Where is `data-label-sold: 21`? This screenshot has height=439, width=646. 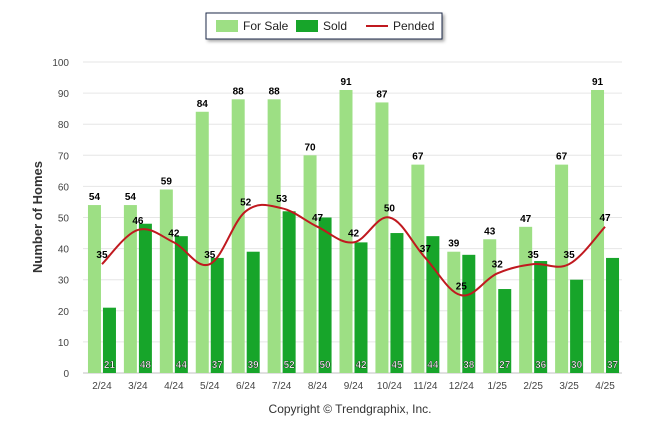
data-label-sold: 21 is located at coordinates (110, 365).